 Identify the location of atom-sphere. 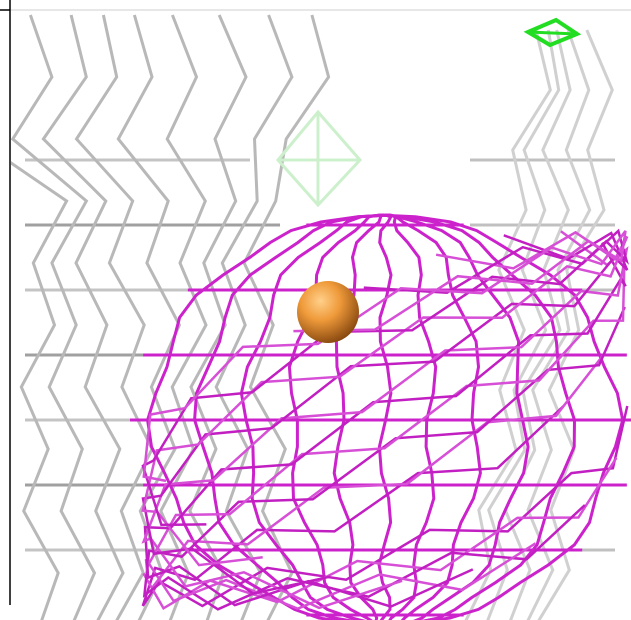
(328, 312).